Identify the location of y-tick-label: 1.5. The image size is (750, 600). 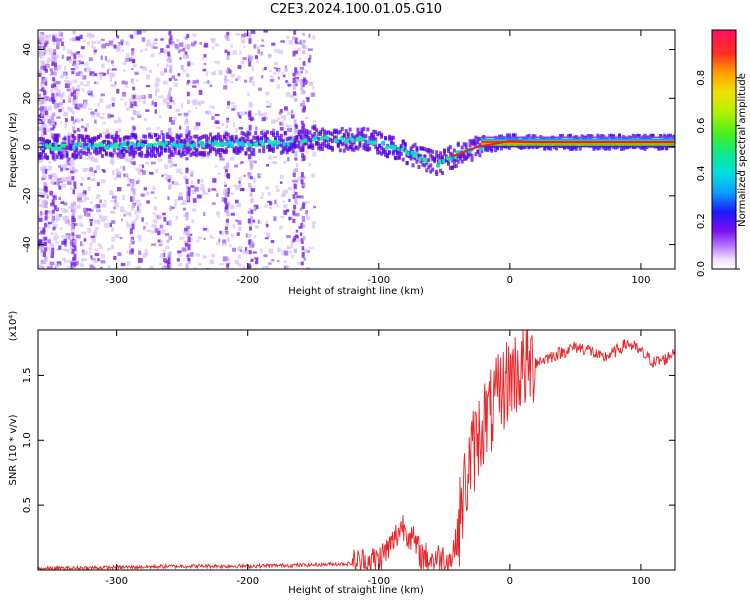
(27, 375).